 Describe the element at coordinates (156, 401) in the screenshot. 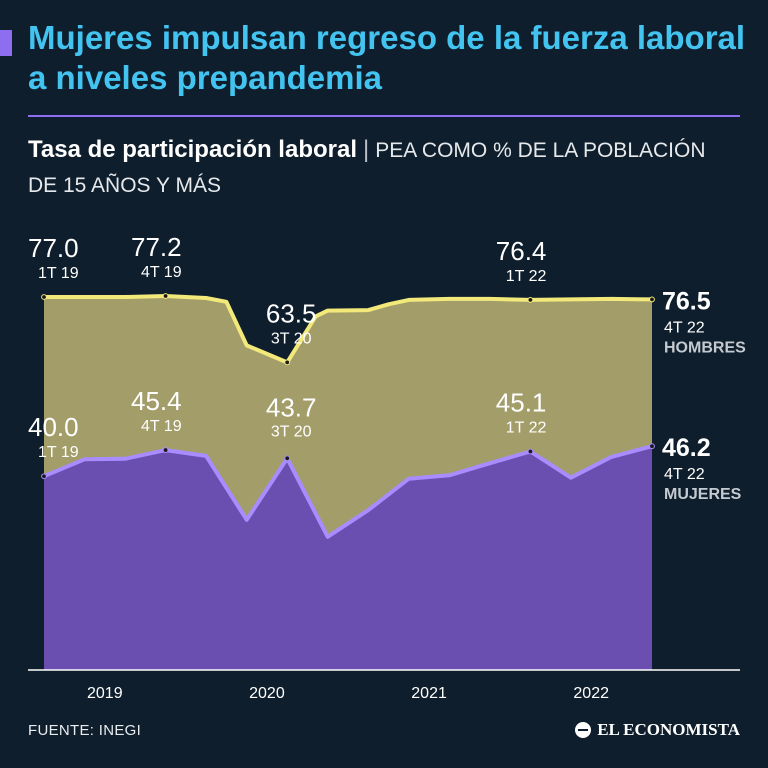

I see `data-label-value: 45.4` at that location.